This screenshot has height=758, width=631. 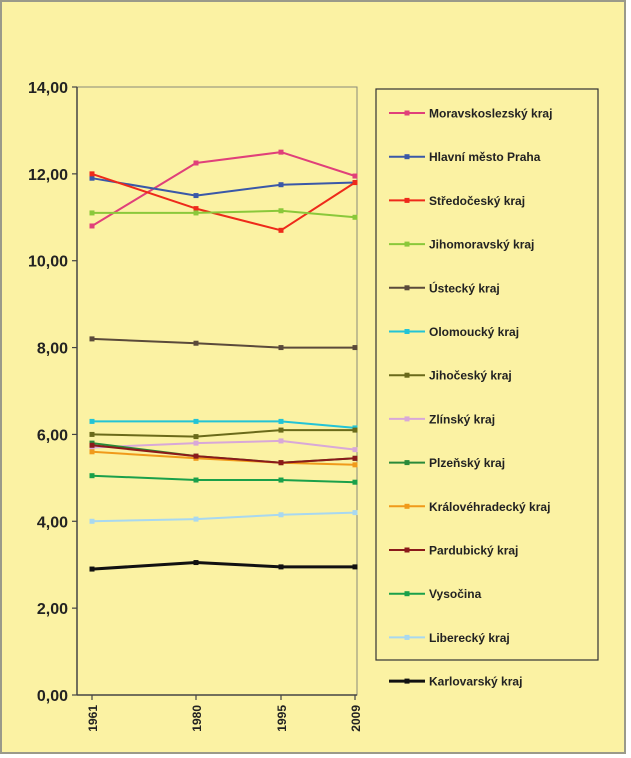 What do you see at coordinates (220, 713) in the screenshot?
I see `x-axis: 1961 1980 1995 2009` at bounding box center [220, 713].